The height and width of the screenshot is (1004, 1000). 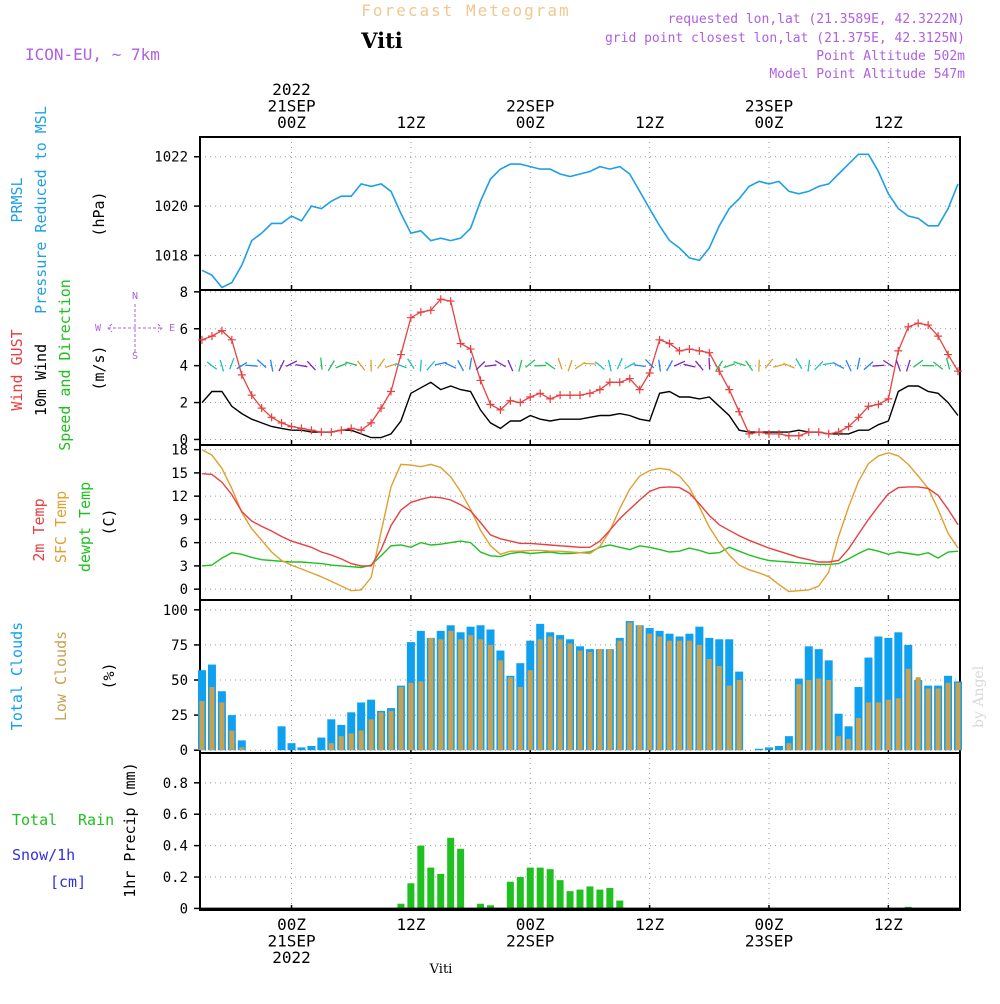 What do you see at coordinates (41, 210) in the screenshot?
I see `label-pressure-msl: Pressure Reduced to MSL` at bounding box center [41, 210].